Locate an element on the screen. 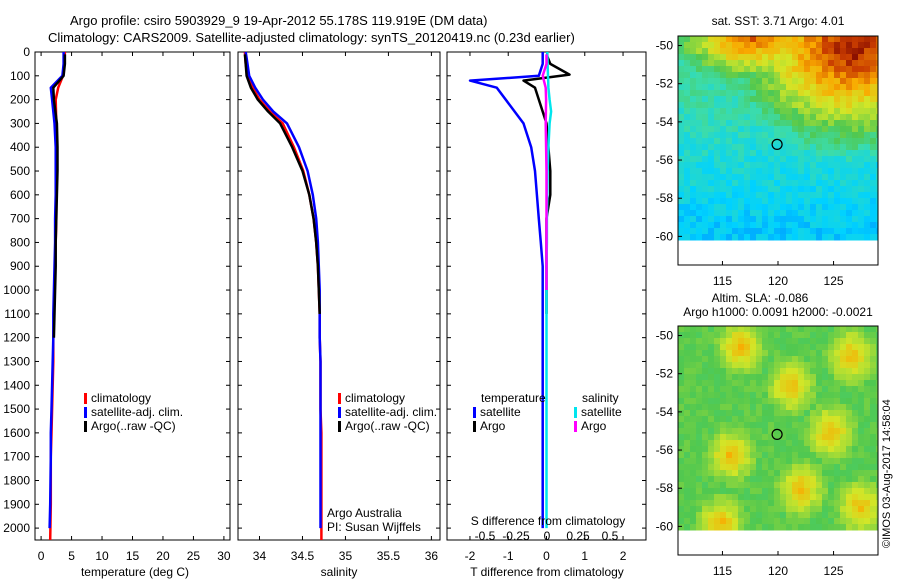 The height and width of the screenshot is (580, 900). map-lat-label: -60 is located at coordinates (665, 236).